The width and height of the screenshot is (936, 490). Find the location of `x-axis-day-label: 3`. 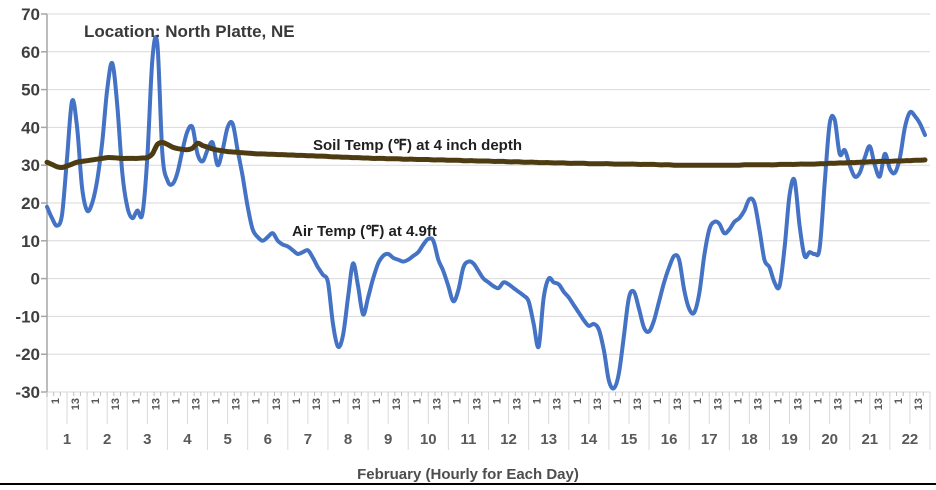

x-axis-day-label: 3 is located at coordinates (147, 439).